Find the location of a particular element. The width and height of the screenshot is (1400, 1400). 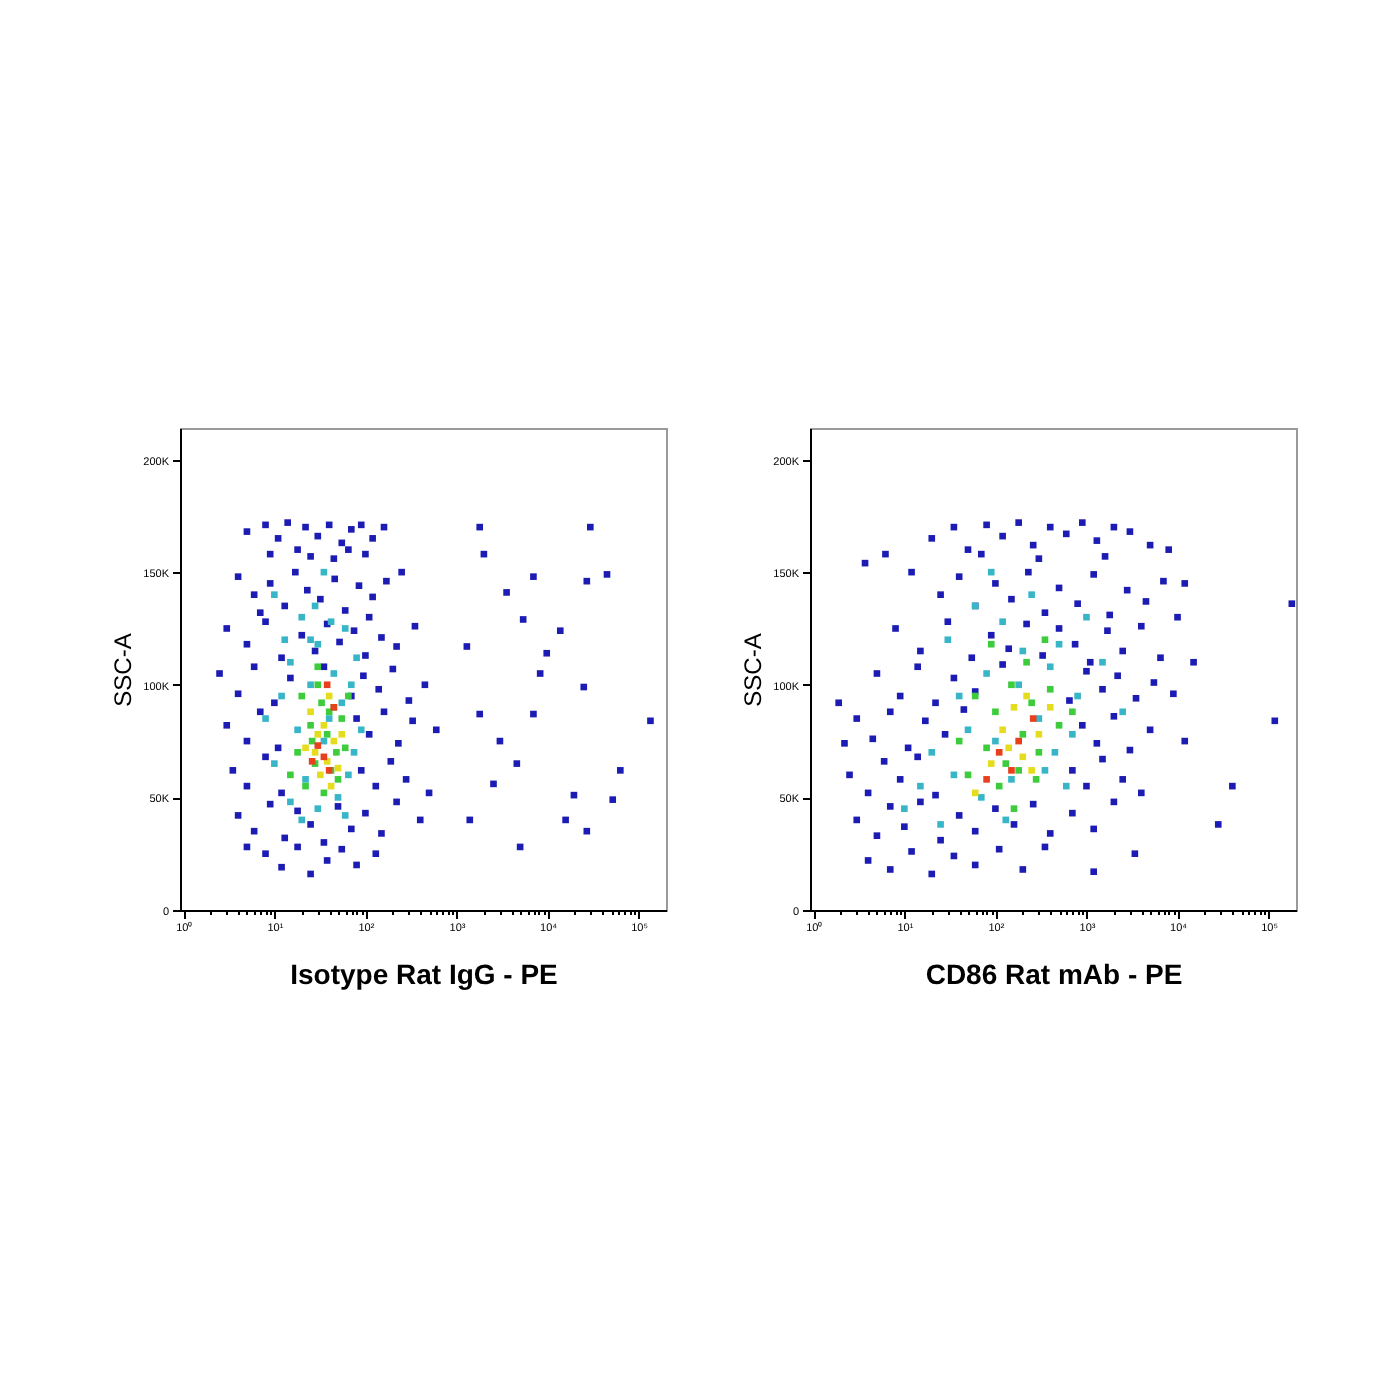

x-axis-title: Isotype Rat IgG - PE is located at coordinates (424, 974).